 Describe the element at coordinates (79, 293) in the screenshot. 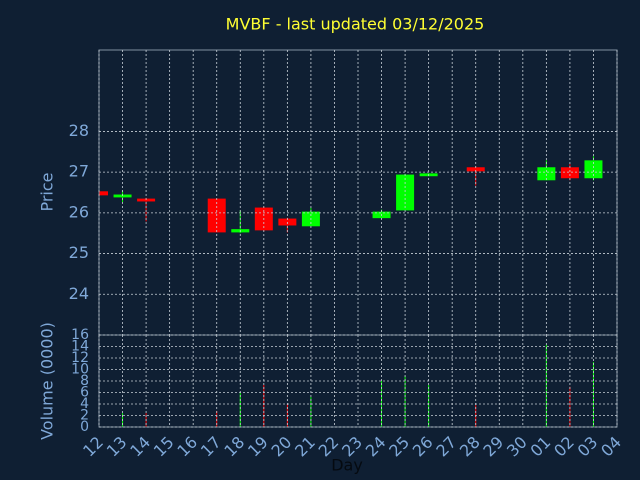

I see `y-tick-label: 24` at that location.